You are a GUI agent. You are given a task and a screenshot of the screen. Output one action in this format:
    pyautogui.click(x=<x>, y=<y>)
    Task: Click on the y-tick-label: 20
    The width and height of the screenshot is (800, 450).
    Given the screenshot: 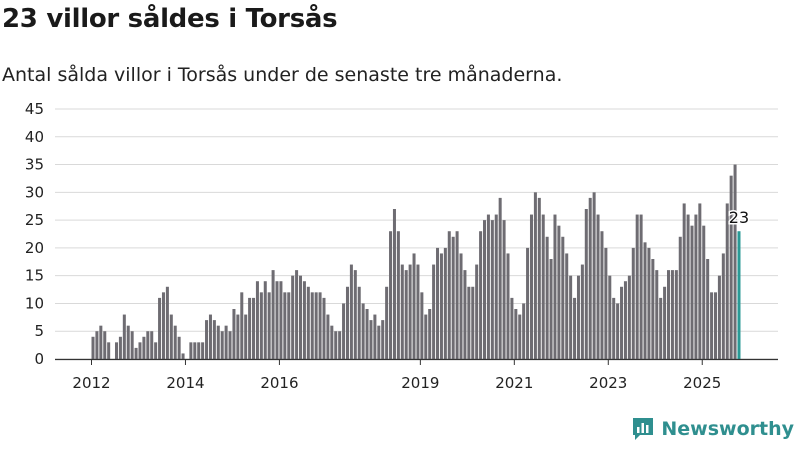 What is the action you would take?
    pyautogui.click(x=34, y=248)
    